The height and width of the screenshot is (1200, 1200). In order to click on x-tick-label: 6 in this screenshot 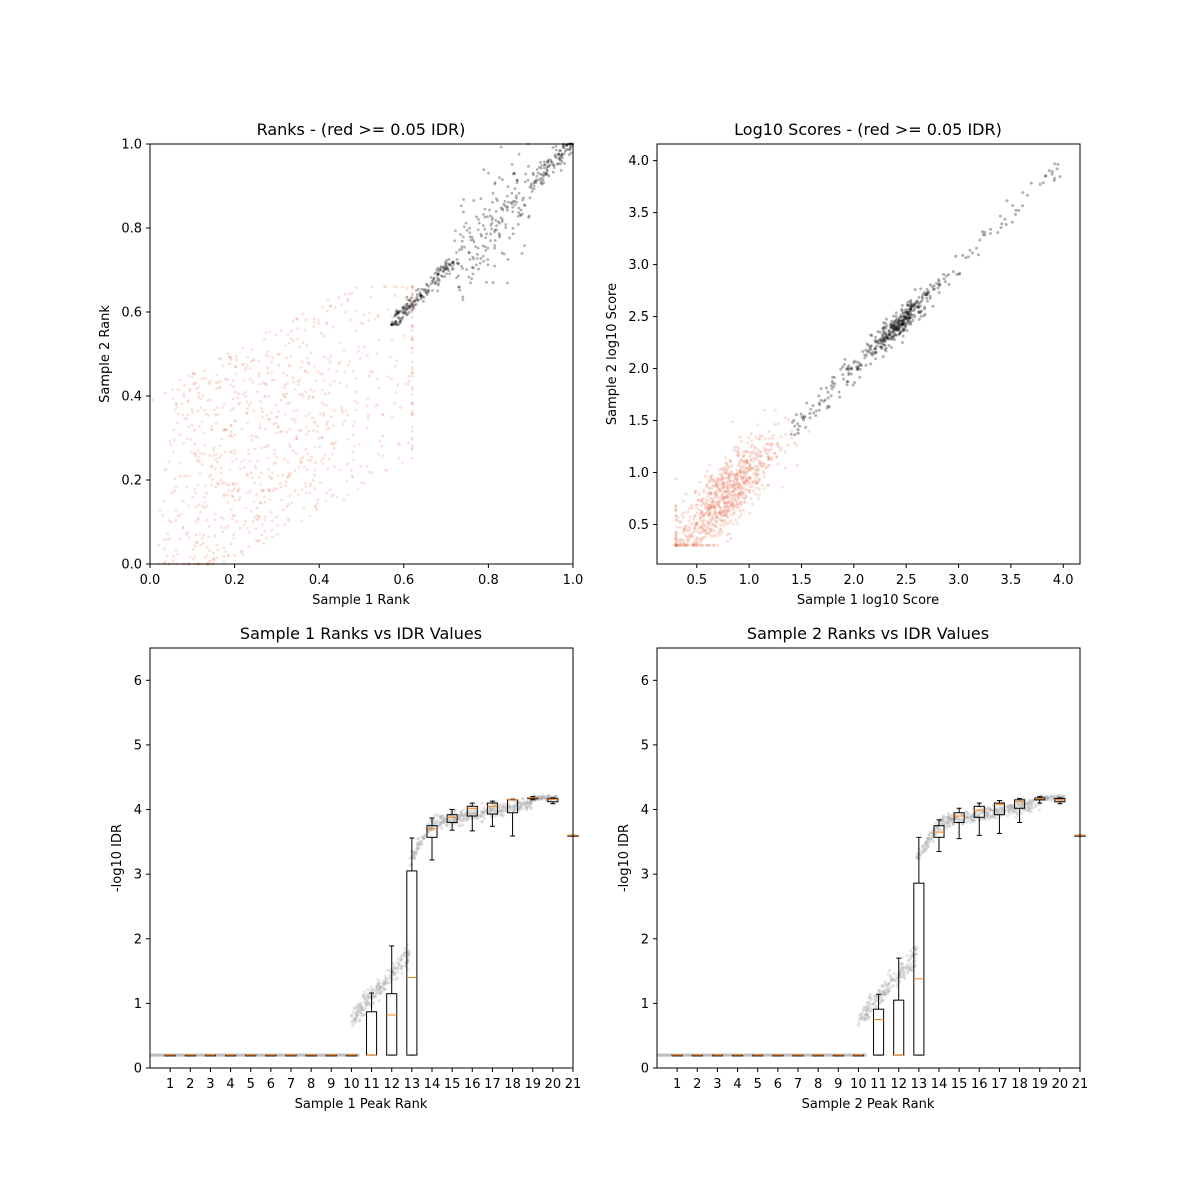, I will do `click(778, 1084)`.